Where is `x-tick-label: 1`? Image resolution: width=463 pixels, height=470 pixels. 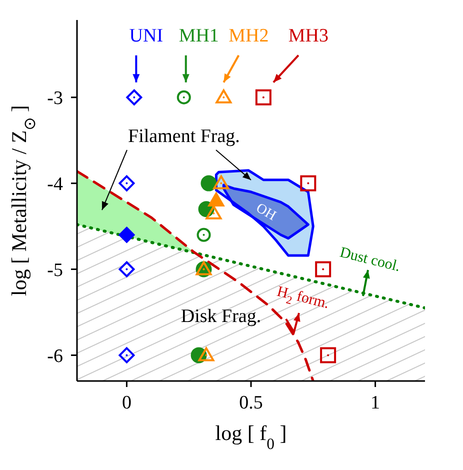
x-tick-label: 1 is located at coordinates (375, 403).